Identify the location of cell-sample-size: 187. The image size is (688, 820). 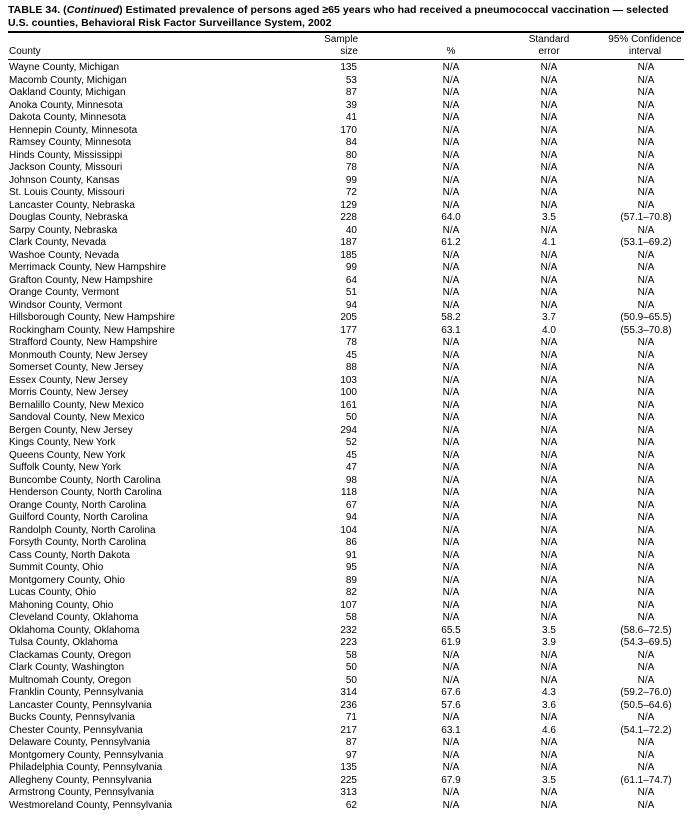
(348, 242).